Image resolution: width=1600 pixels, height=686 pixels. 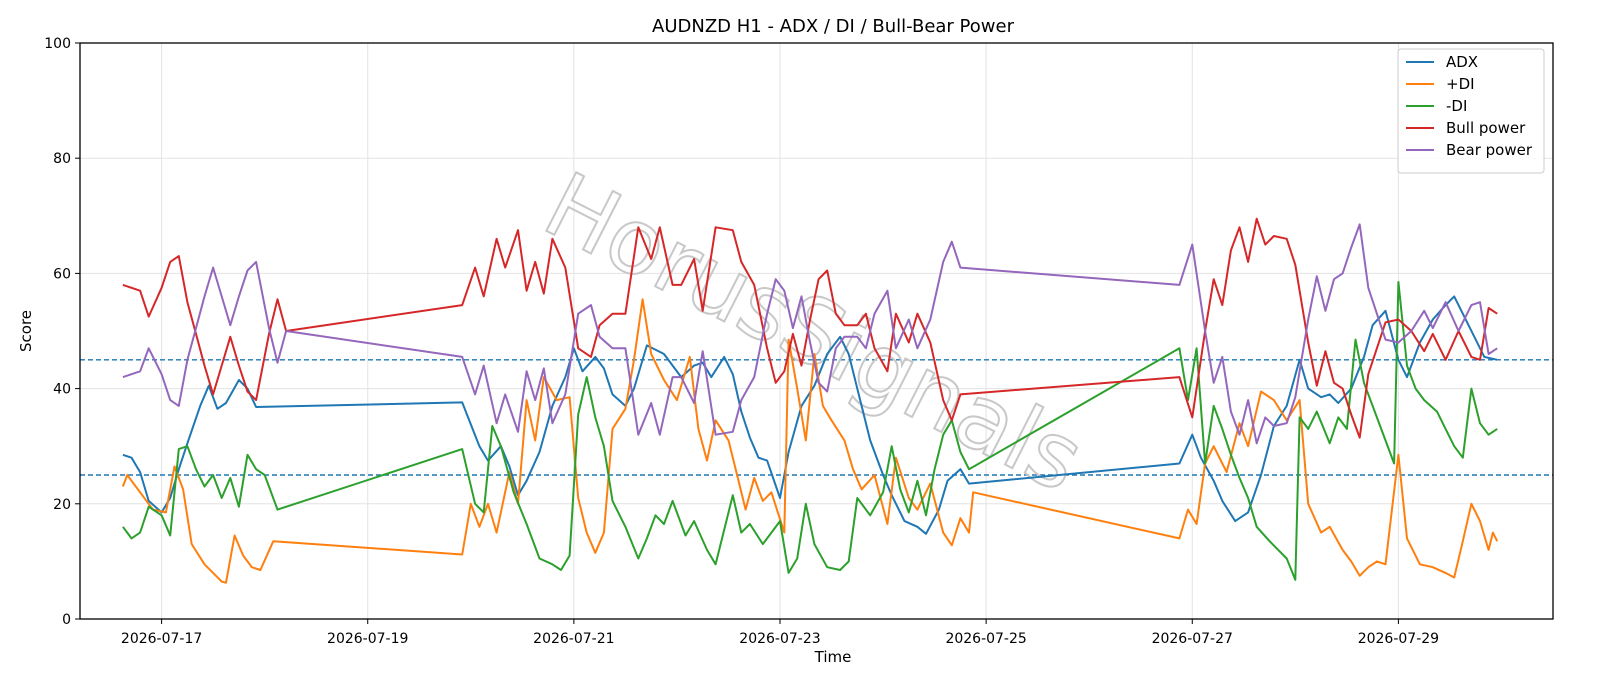 What do you see at coordinates (57, 44) in the screenshot?
I see `y-tick-label: 100` at bounding box center [57, 44].